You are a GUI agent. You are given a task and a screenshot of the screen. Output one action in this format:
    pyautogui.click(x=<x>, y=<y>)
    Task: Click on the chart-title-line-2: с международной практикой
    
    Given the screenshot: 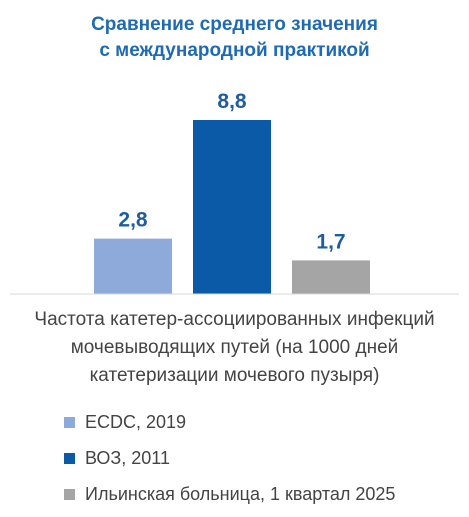 What is the action you would take?
    pyautogui.click(x=234, y=50)
    